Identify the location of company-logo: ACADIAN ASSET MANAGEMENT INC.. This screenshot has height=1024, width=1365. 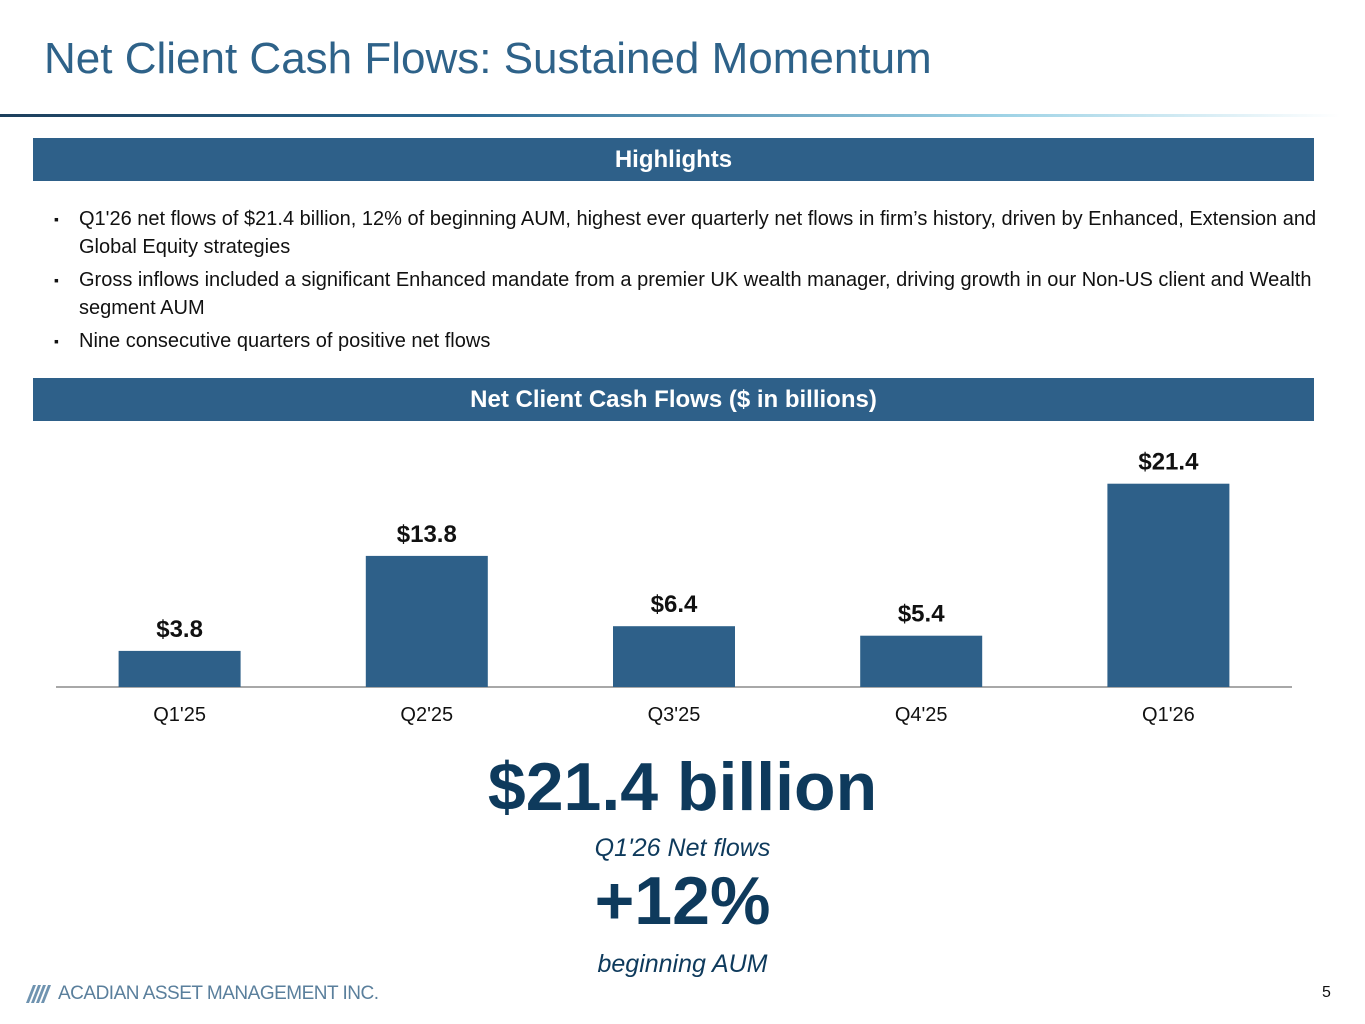
(202, 994).